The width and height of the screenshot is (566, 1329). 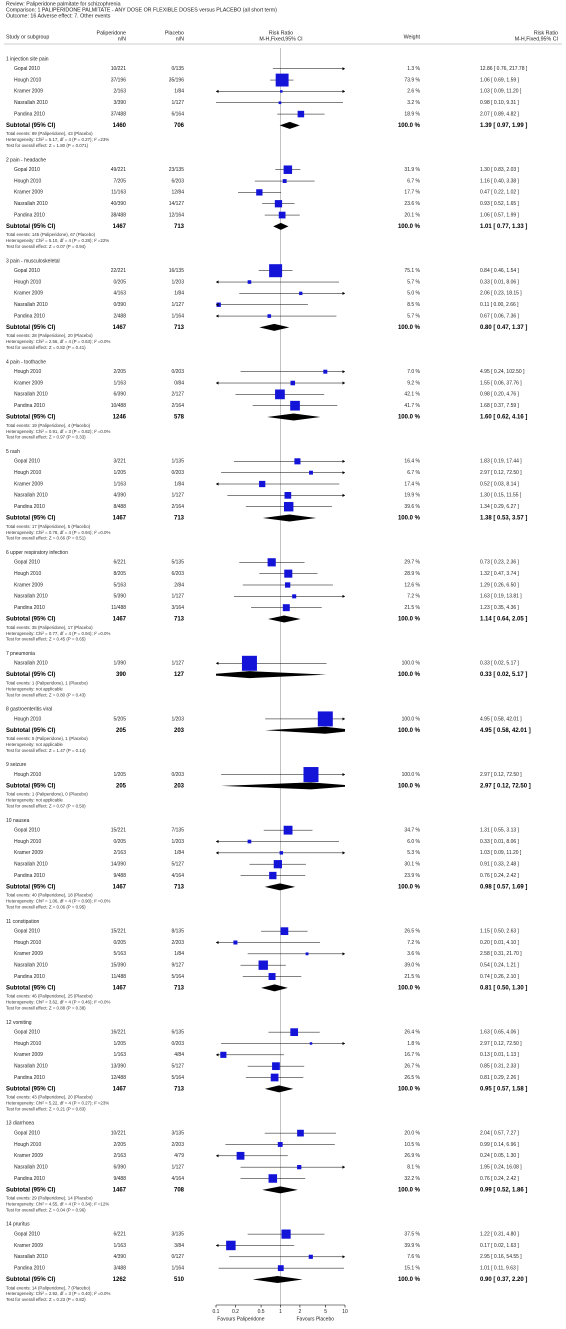 I want to click on exp-events: 7/205, so click(x=119, y=181).